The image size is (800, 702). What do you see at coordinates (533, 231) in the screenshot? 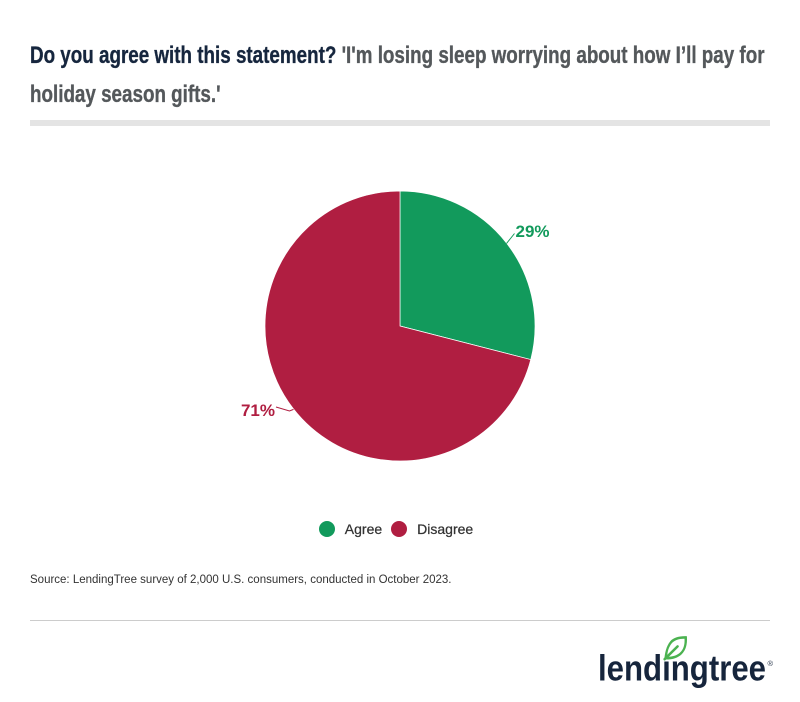
I see `svg-text: 29%` at bounding box center [533, 231].